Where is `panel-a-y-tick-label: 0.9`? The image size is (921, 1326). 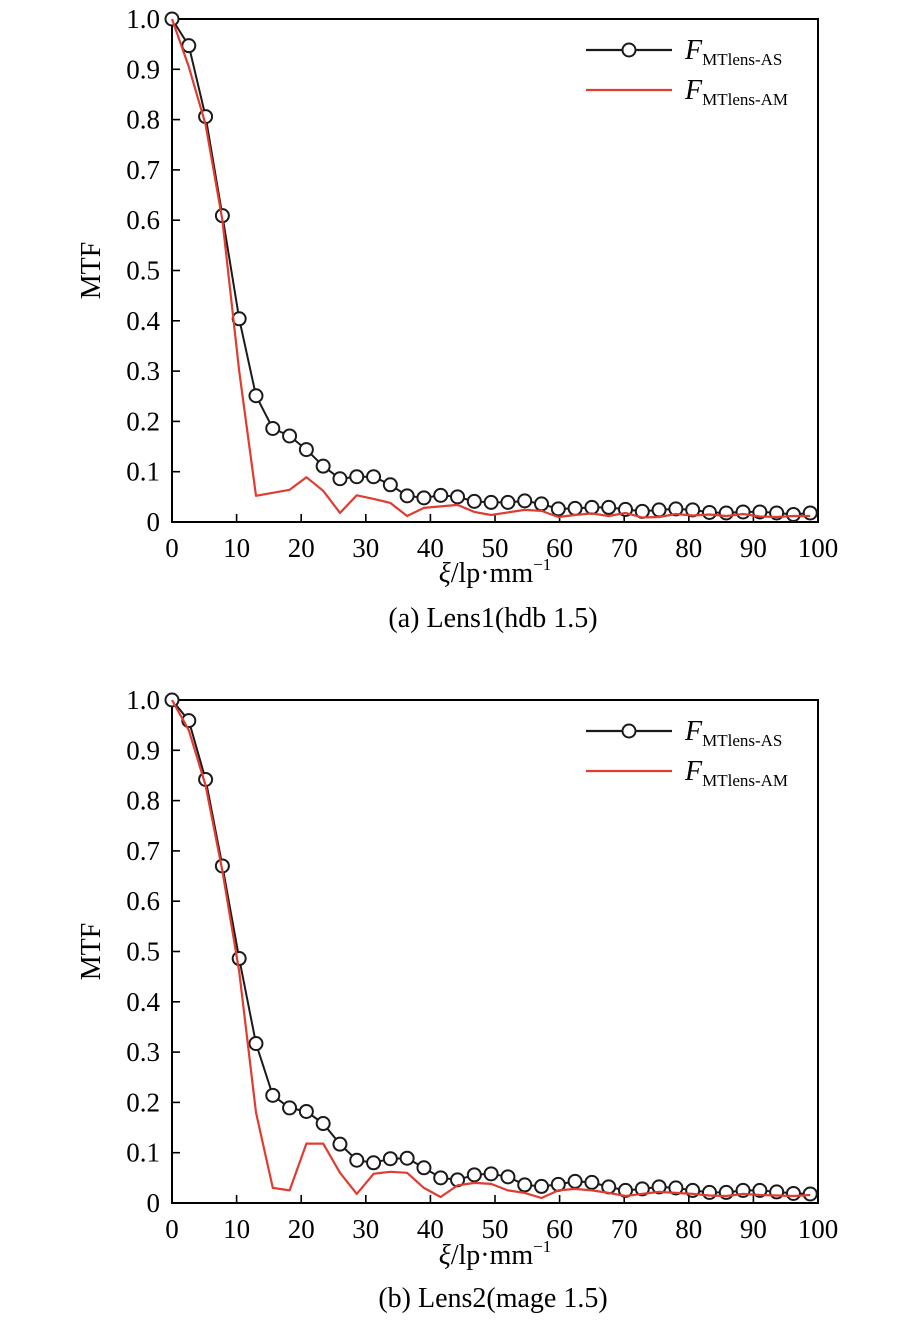
panel-a-y-tick-label: 0.9 is located at coordinates (143, 69).